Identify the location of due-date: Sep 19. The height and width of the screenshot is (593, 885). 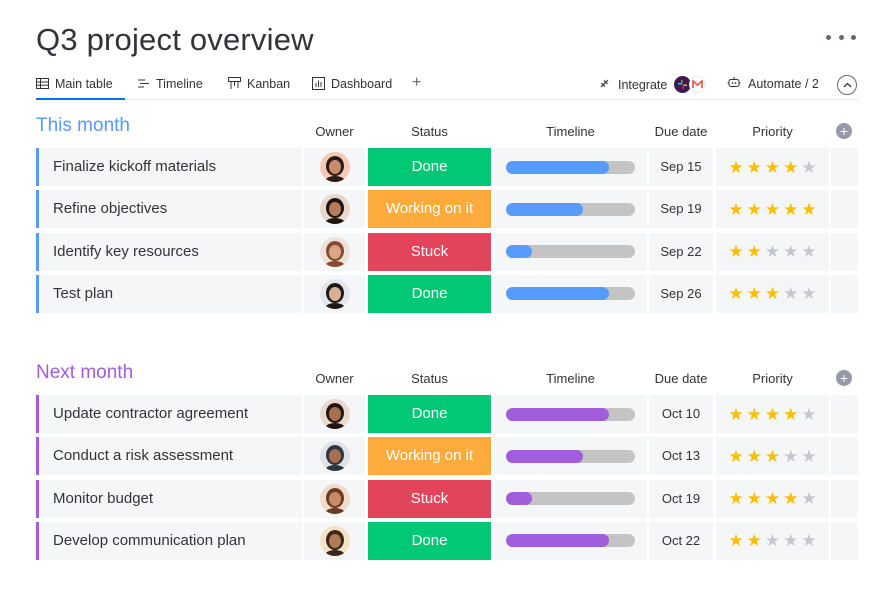
(681, 209).